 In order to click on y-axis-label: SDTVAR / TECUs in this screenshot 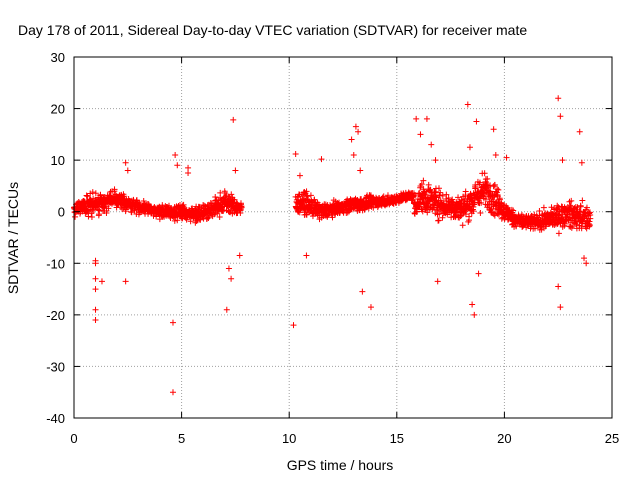, I will do `click(13, 238)`.